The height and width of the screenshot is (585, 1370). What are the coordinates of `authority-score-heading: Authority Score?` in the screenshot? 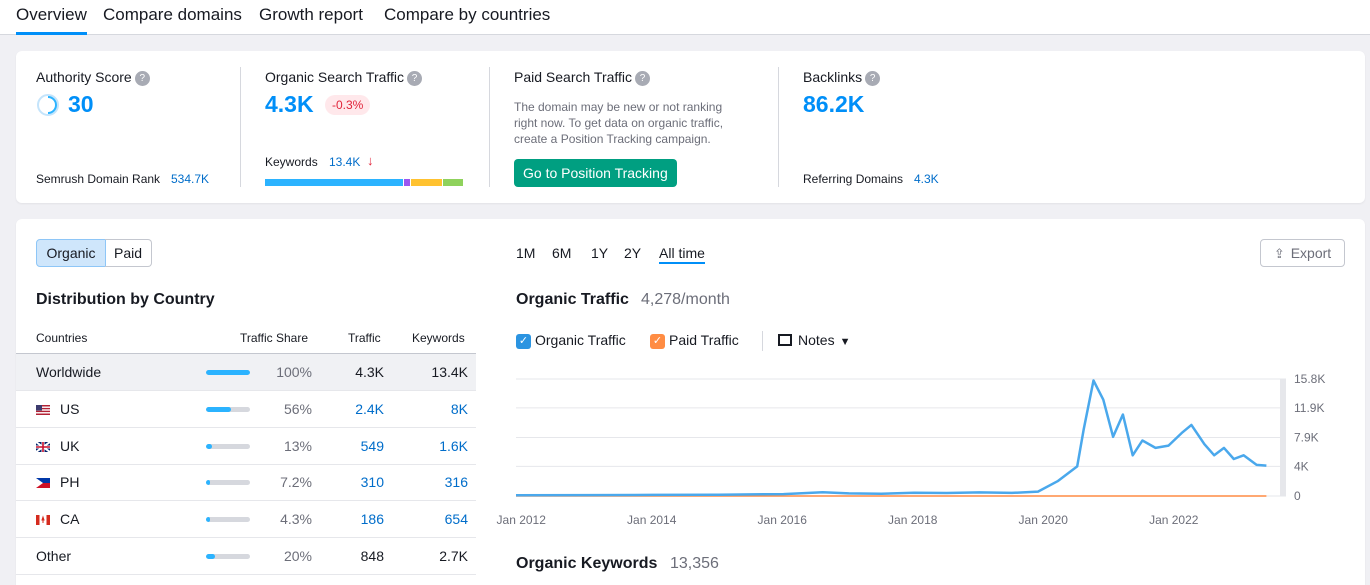 It's located at (93, 77).